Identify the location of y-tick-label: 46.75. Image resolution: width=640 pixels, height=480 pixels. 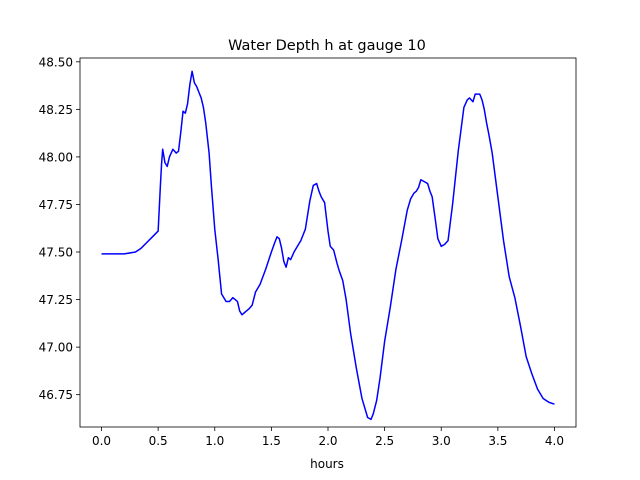
(56, 395).